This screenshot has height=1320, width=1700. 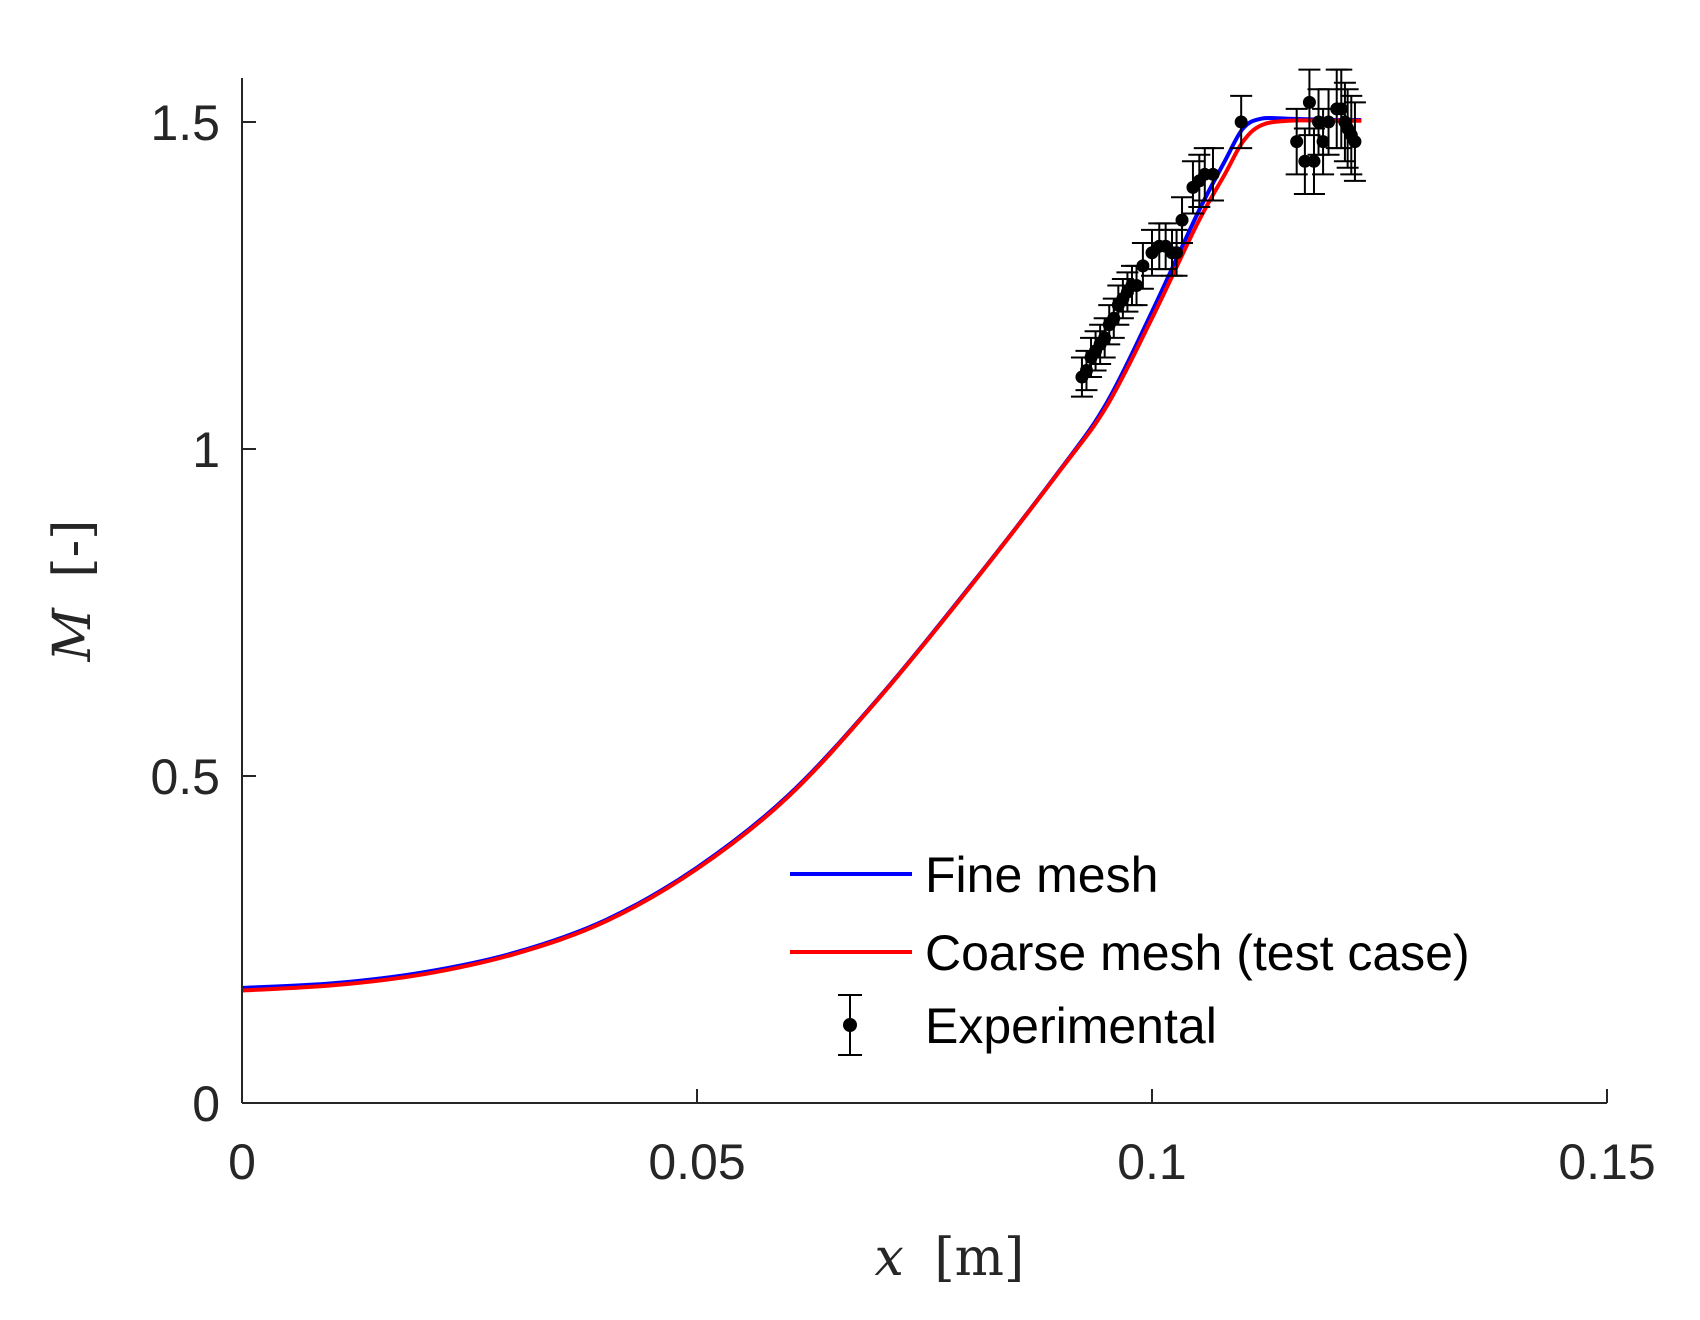 What do you see at coordinates (1606, 1162) in the screenshot?
I see `x-tick-label: 0.15` at bounding box center [1606, 1162].